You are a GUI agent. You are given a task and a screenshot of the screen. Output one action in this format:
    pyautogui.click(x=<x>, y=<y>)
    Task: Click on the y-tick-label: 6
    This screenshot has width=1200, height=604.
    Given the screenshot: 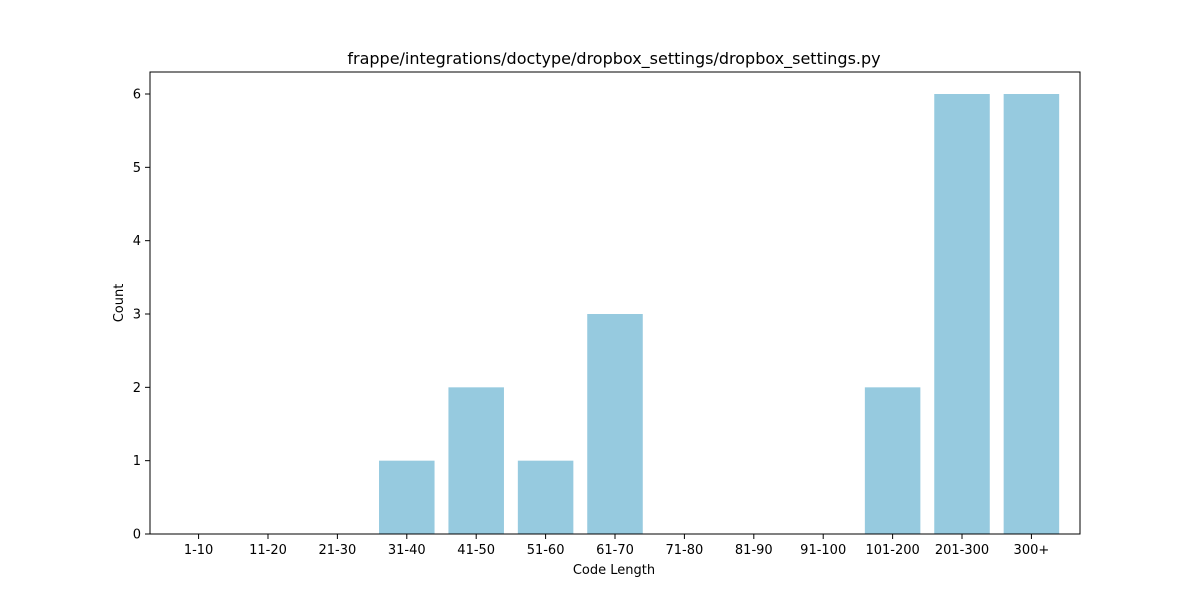 What is the action you would take?
    pyautogui.click(x=137, y=95)
    